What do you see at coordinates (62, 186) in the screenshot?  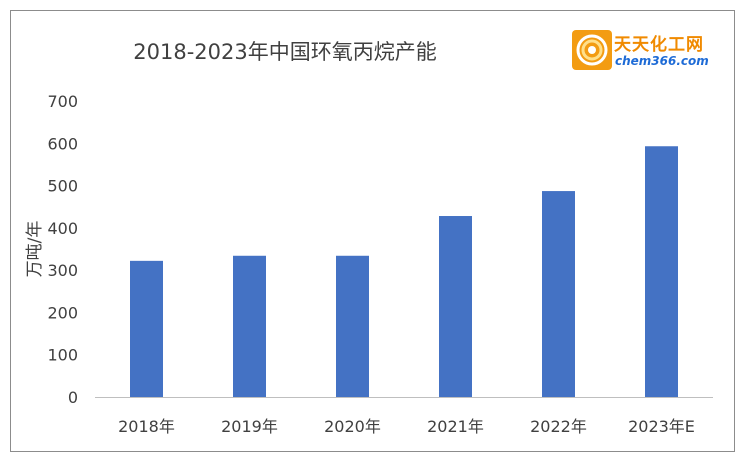 I see `y-tick-label: 500` at bounding box center [62, 186].